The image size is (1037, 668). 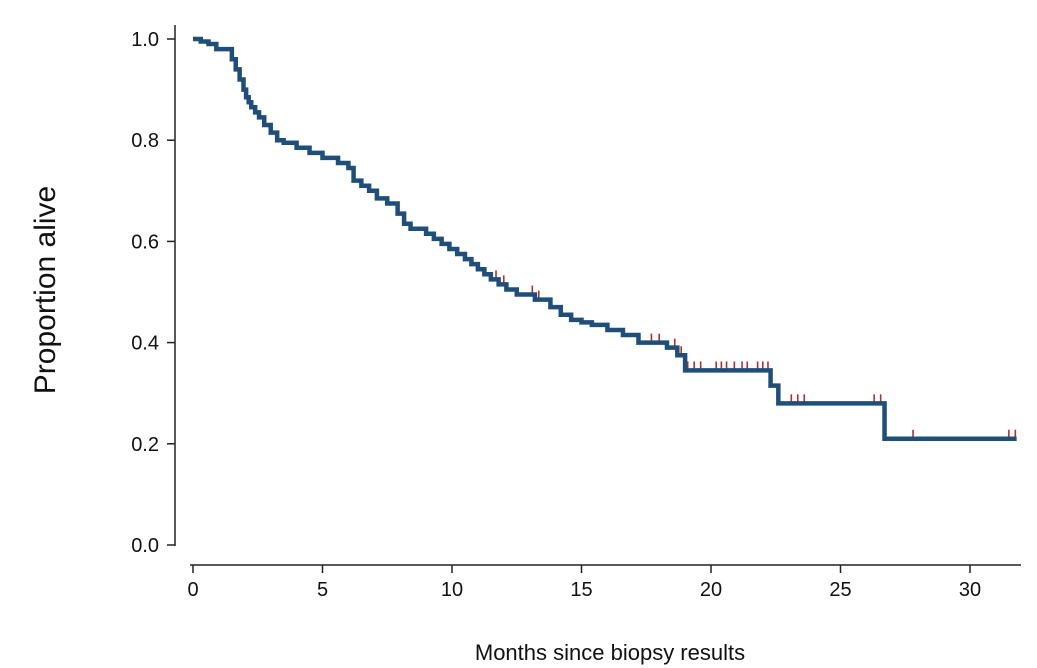 What do you see at coordinates (452, 590) in the screenshot?
I see `x-tick-label: 10` at bounding box center [452, 590].